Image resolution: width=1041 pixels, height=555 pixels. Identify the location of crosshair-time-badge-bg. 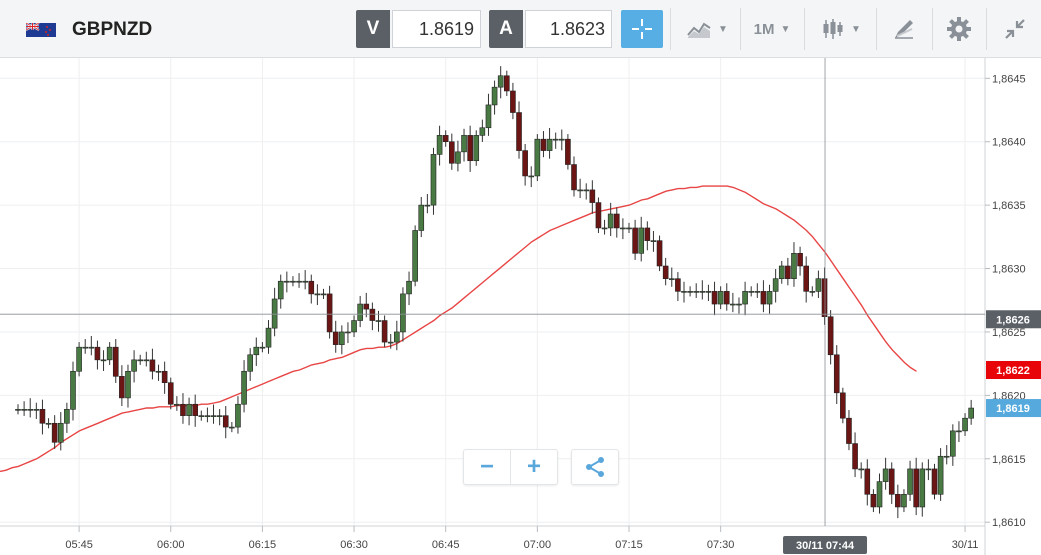
(825, 545).